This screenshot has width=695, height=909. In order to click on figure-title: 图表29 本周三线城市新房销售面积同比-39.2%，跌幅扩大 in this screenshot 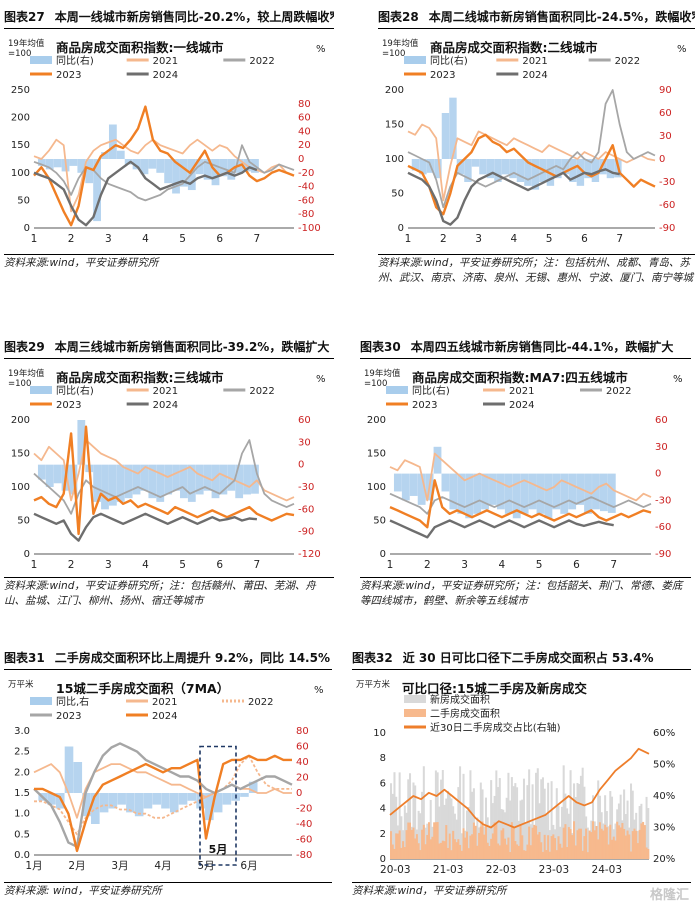, I will do `click(169, 347)`.